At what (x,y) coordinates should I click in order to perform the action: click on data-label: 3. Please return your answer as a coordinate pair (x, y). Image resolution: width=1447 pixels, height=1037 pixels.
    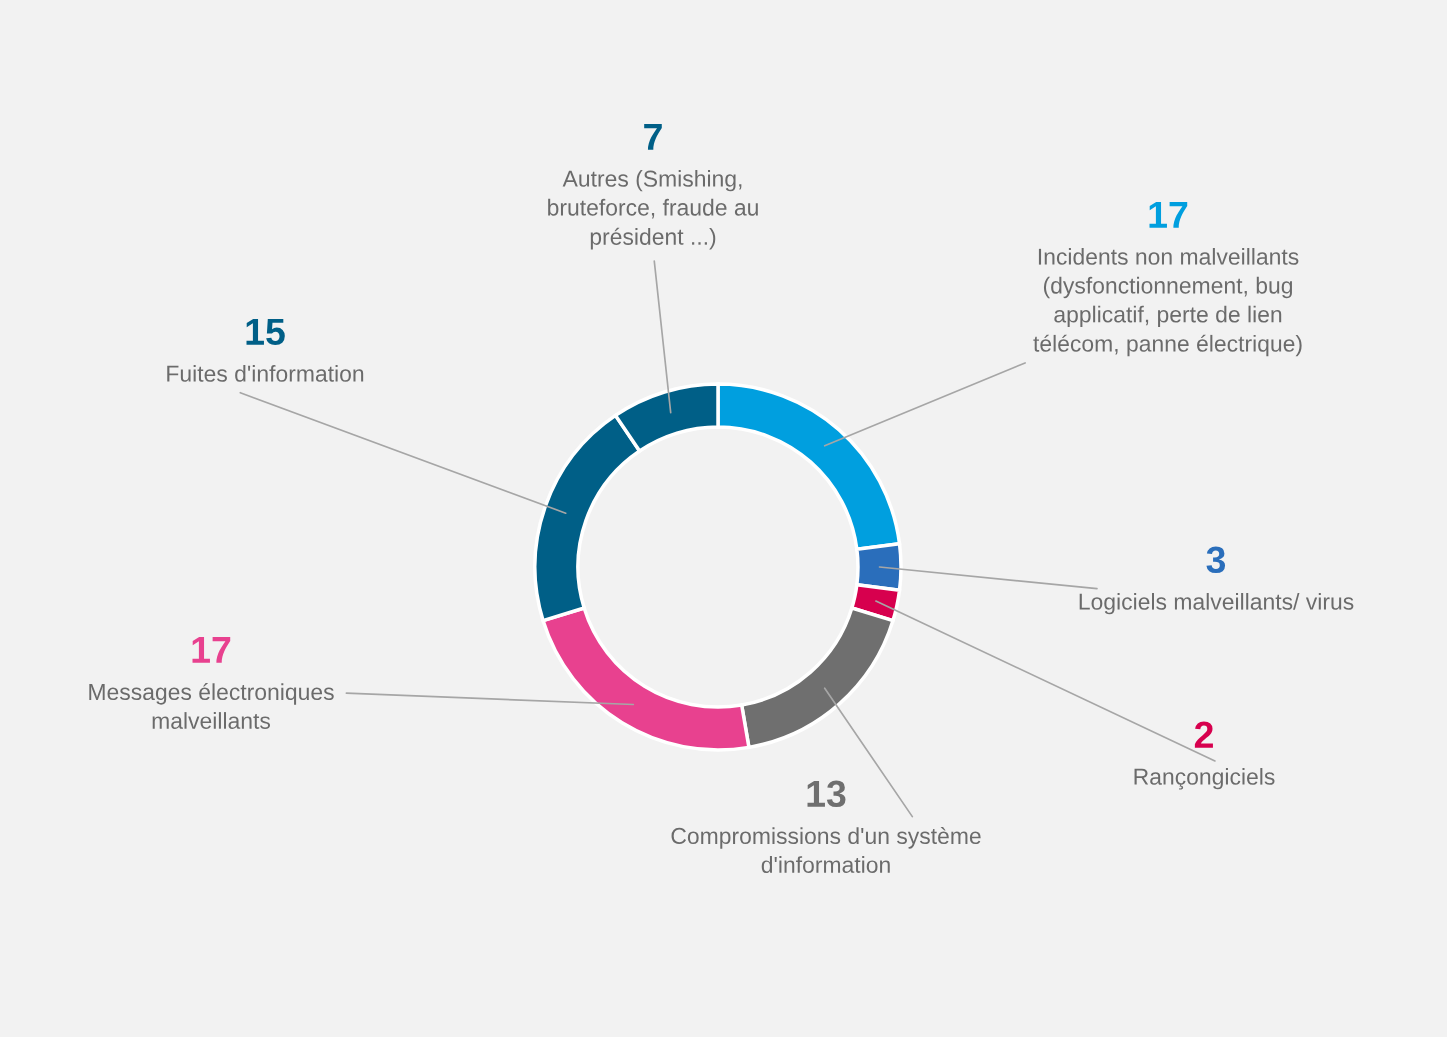
    Looking at the image, I should click on (1216, 560).